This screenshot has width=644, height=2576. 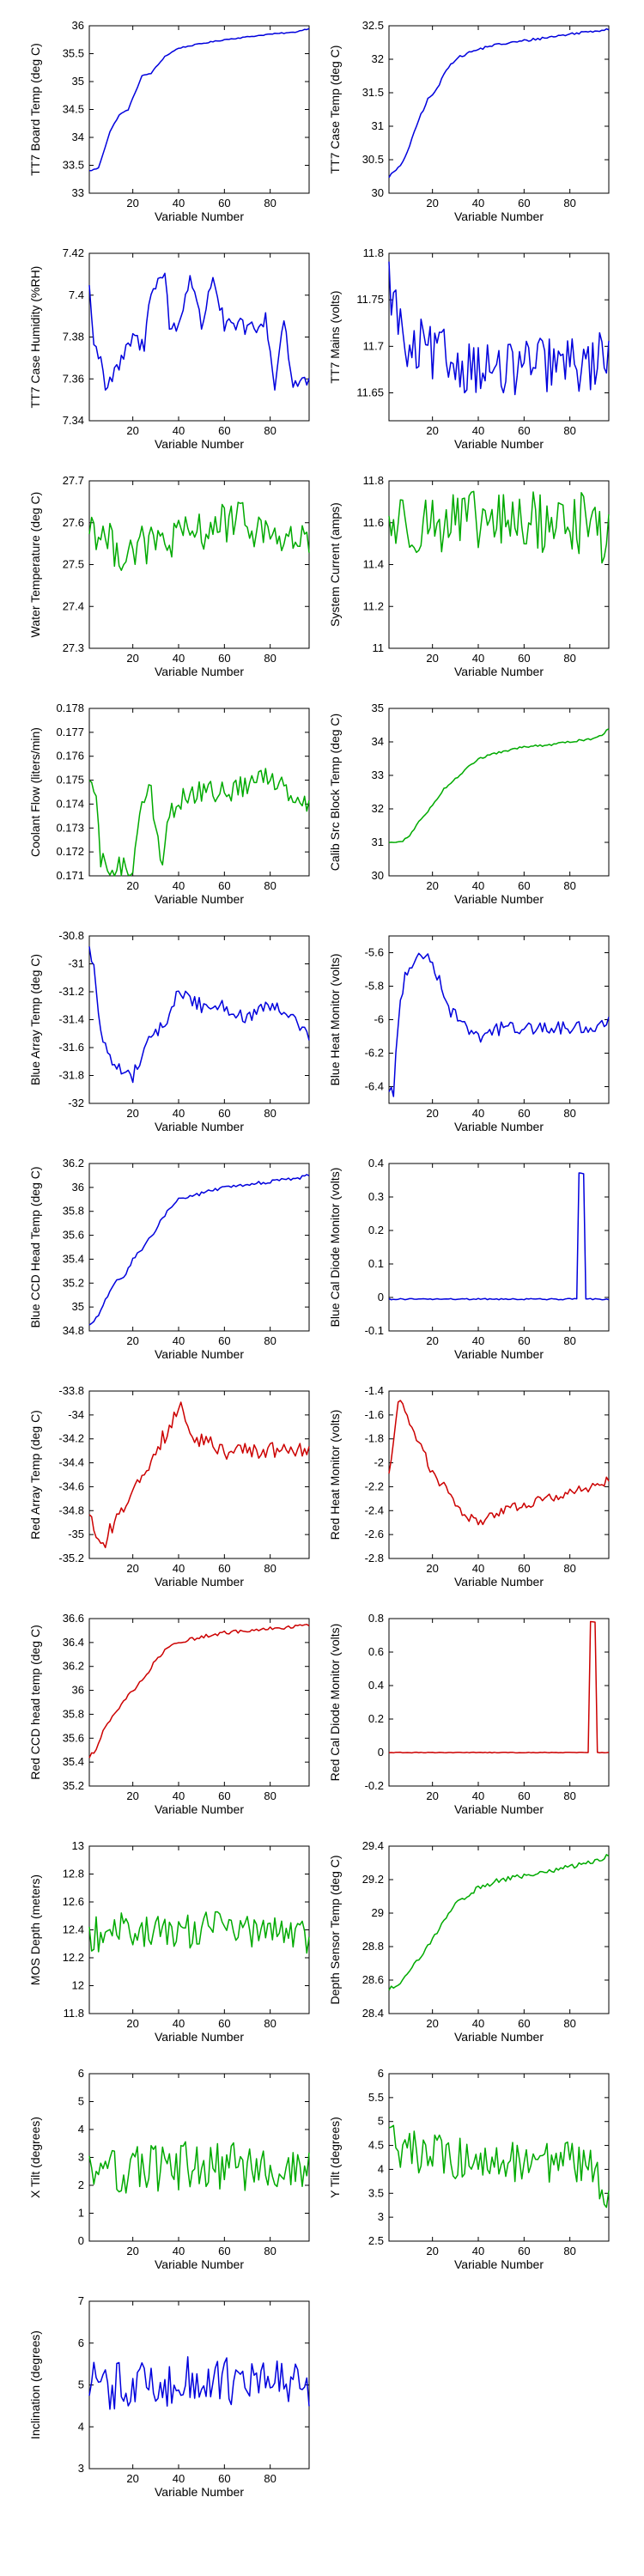 I want to click on y-axis-label: Calib Src Block Temp (deg C), so click(x=335, y=792).